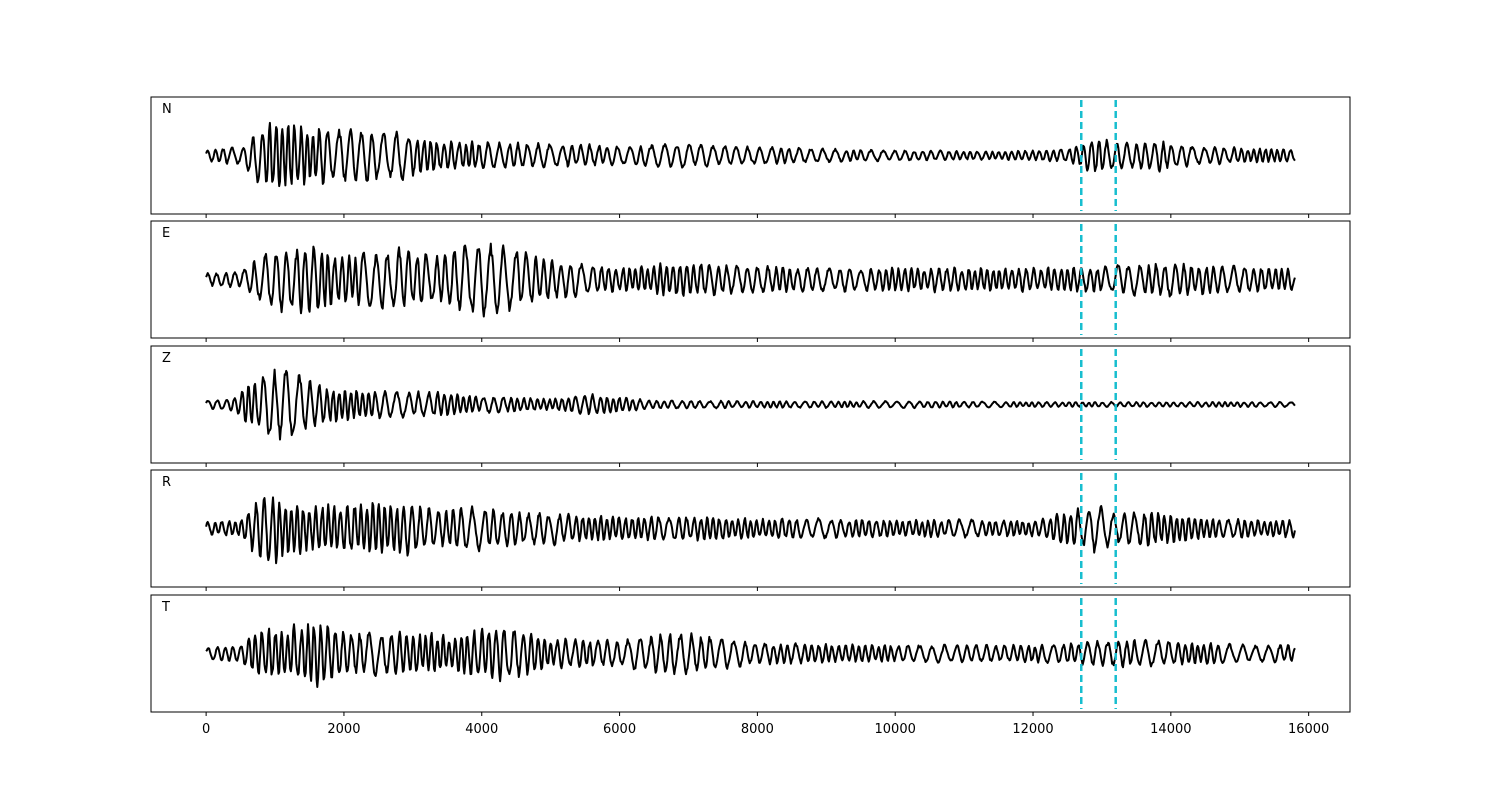 This screenshot has width=1500, height=800. Describe the element at coordinates (1032, 729) in the screenshot. I see `x-tick-label: 12000` at that location.